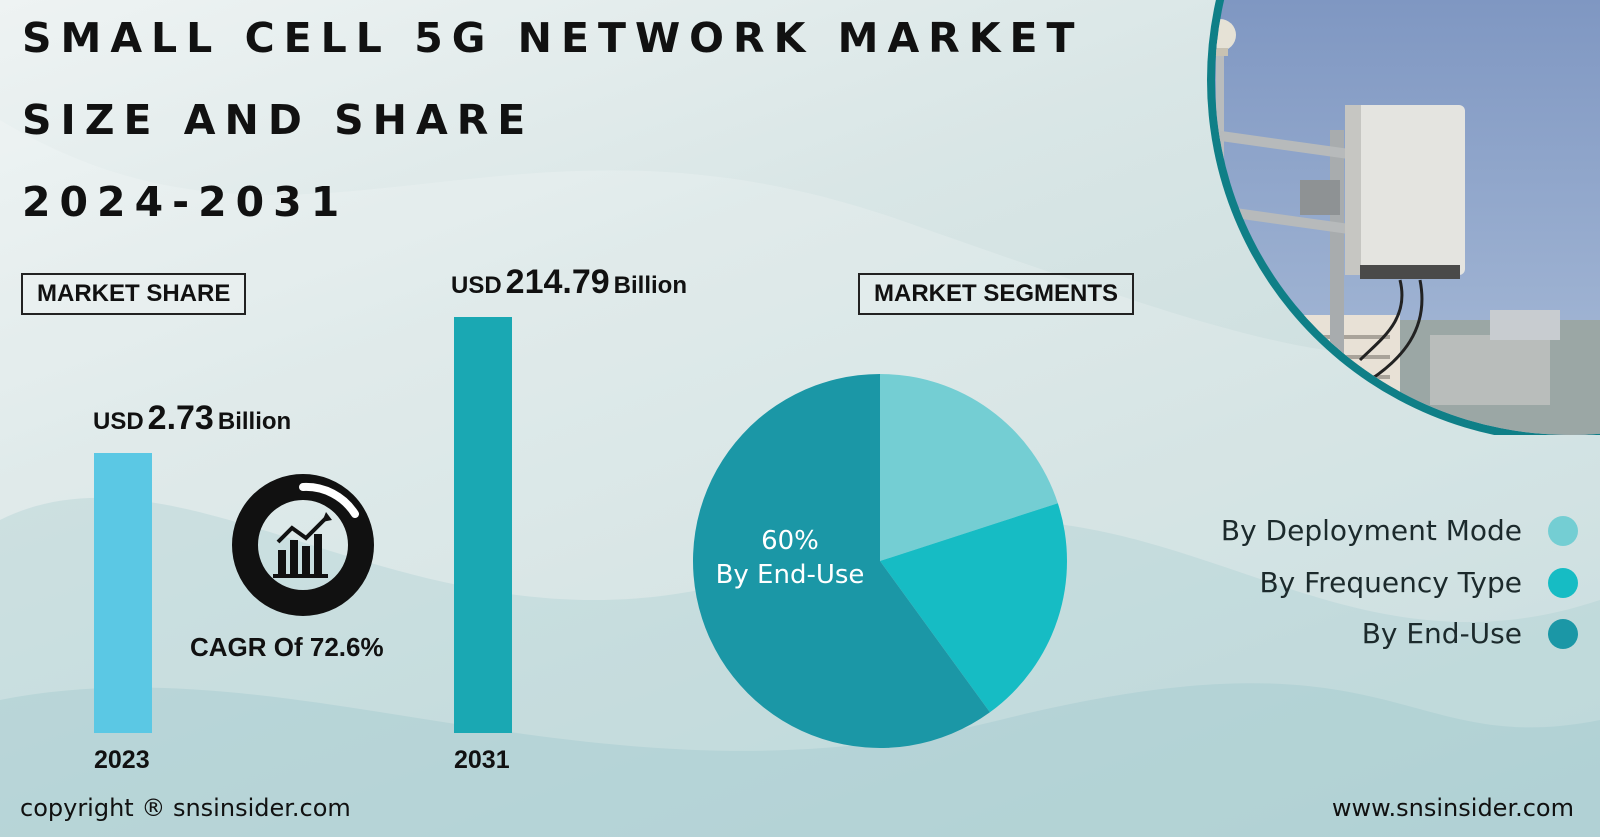  I want to click on copyright-text: copyright ® snsinsider.com, so click(185, 808).